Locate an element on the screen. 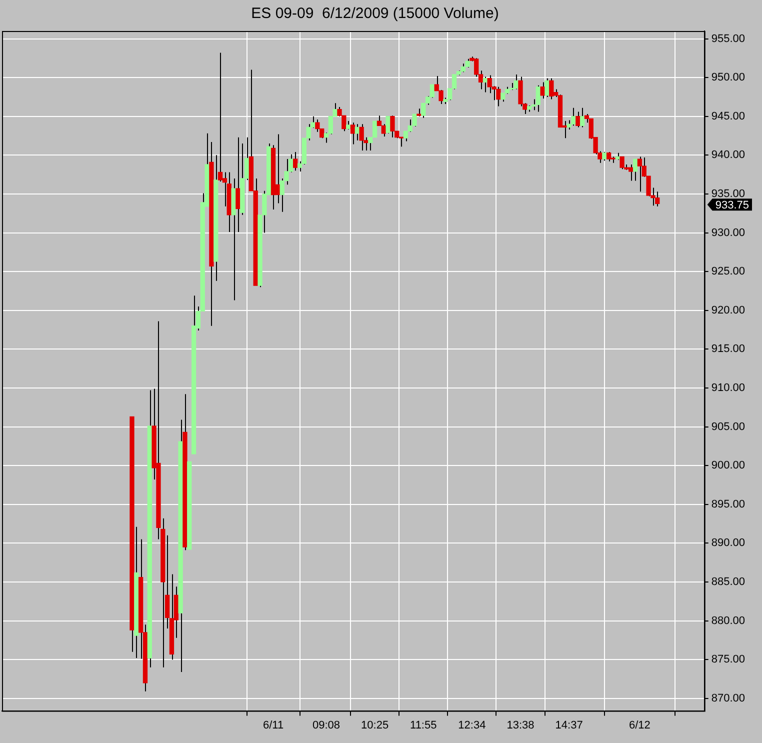 The width and height of the screenshot is (762, 743). y-tick-label: 925.00 is located at coordinates (728, 272).